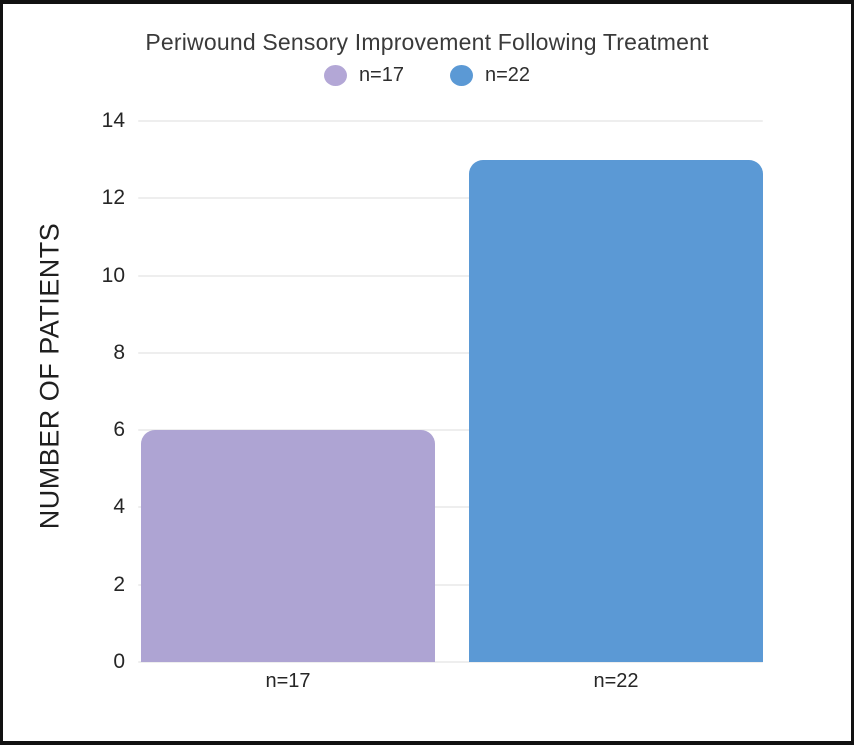  Describe the element at coordinates (119, 661) in the screenshot. I see `y-tick-label: 0` at that location.